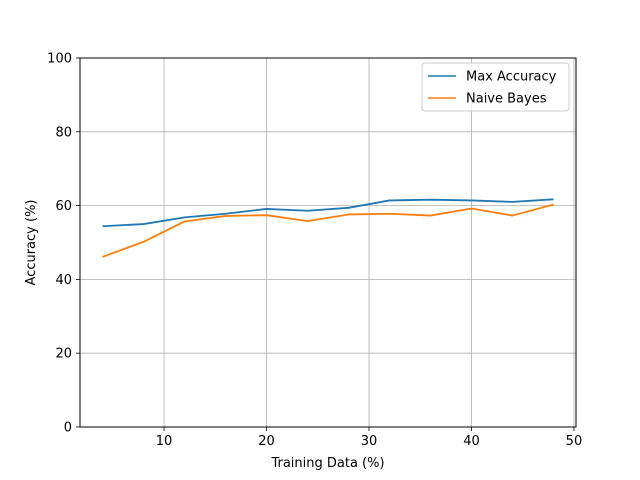  I want to click on y-tick-label: 20, so click(63, 354).